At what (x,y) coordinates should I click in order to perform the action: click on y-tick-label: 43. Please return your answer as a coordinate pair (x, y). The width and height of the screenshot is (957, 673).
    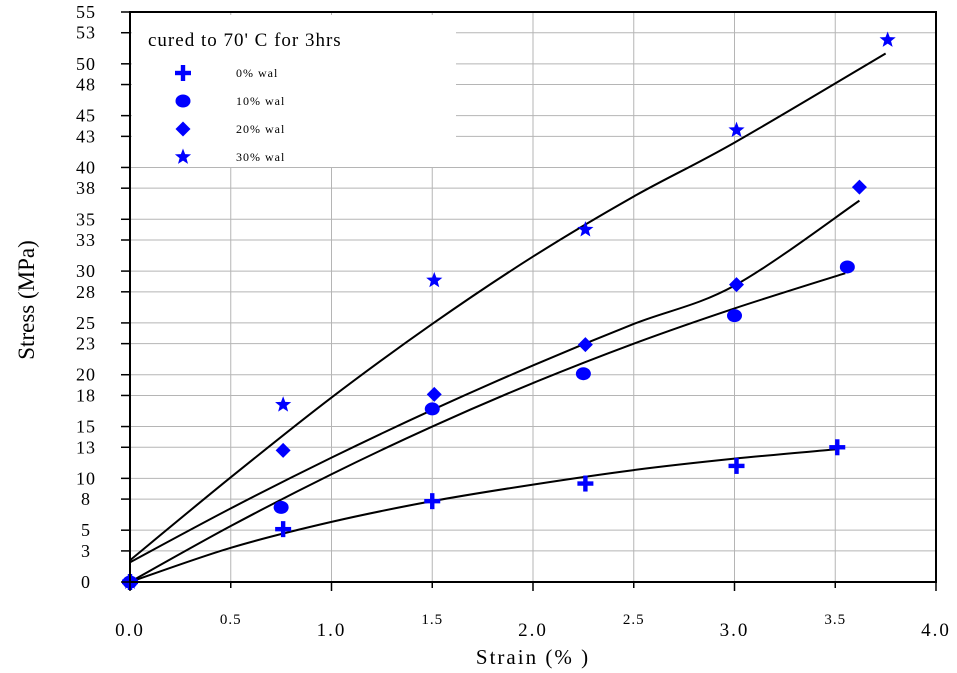
    Looking at the image, I should click on (86, 136).